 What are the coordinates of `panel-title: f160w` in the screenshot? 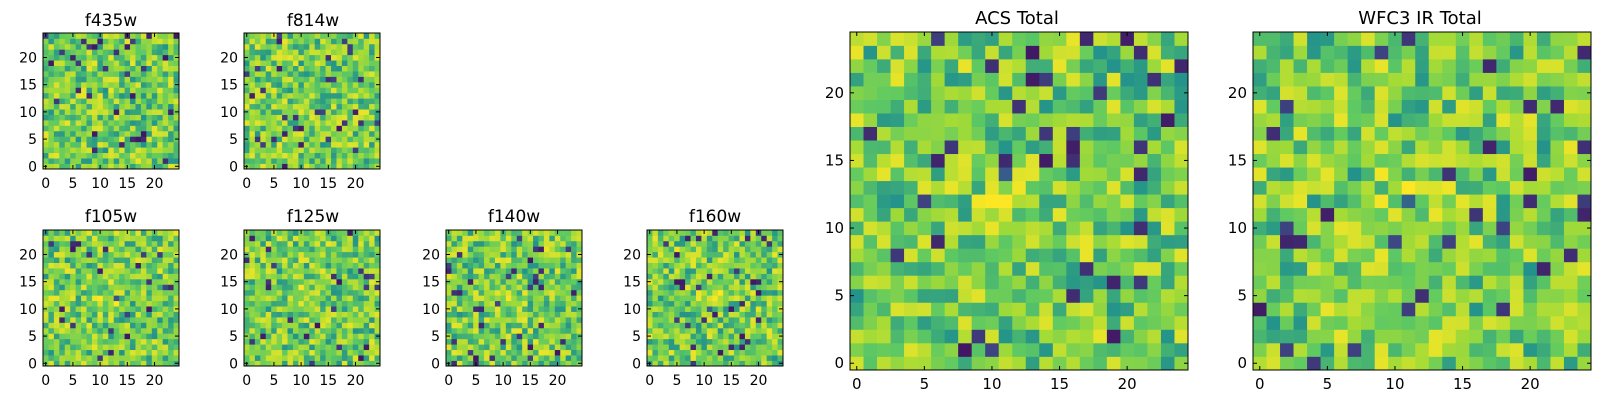 It's located at (715, 217).